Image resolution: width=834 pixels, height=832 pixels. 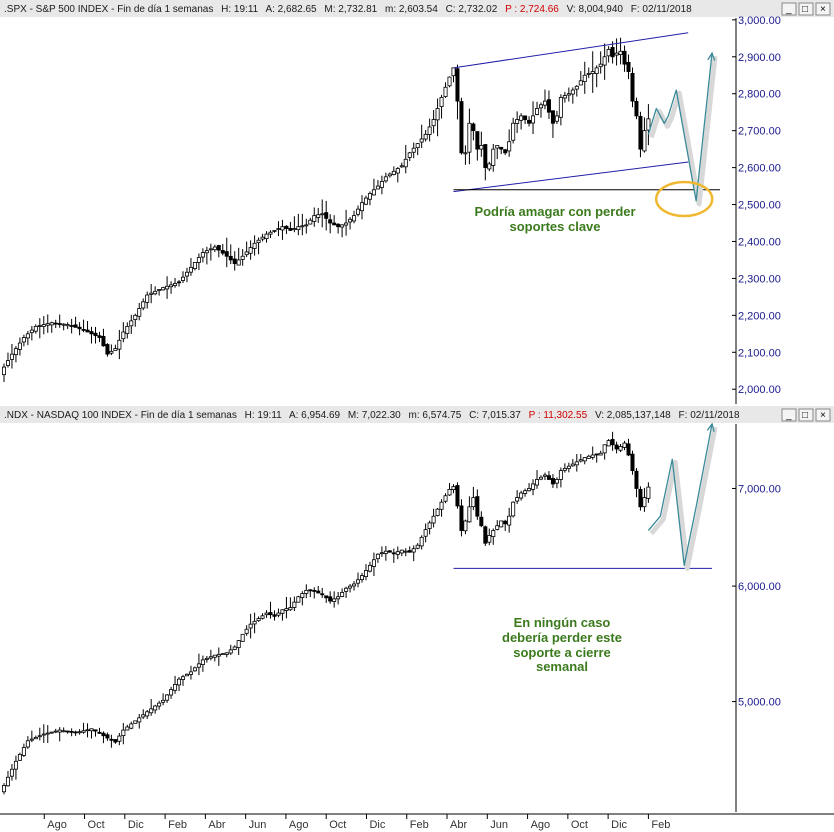 What do you see at coordinates (458, 825) in the screenshot?
I see `x-tick-label: Abr` at bounding box center [458, 825].